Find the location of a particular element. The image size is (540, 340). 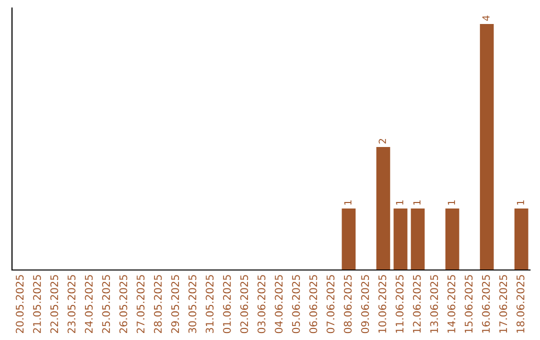

x-tick-label: 14.06.2025 is located at coordinates (451, 304).